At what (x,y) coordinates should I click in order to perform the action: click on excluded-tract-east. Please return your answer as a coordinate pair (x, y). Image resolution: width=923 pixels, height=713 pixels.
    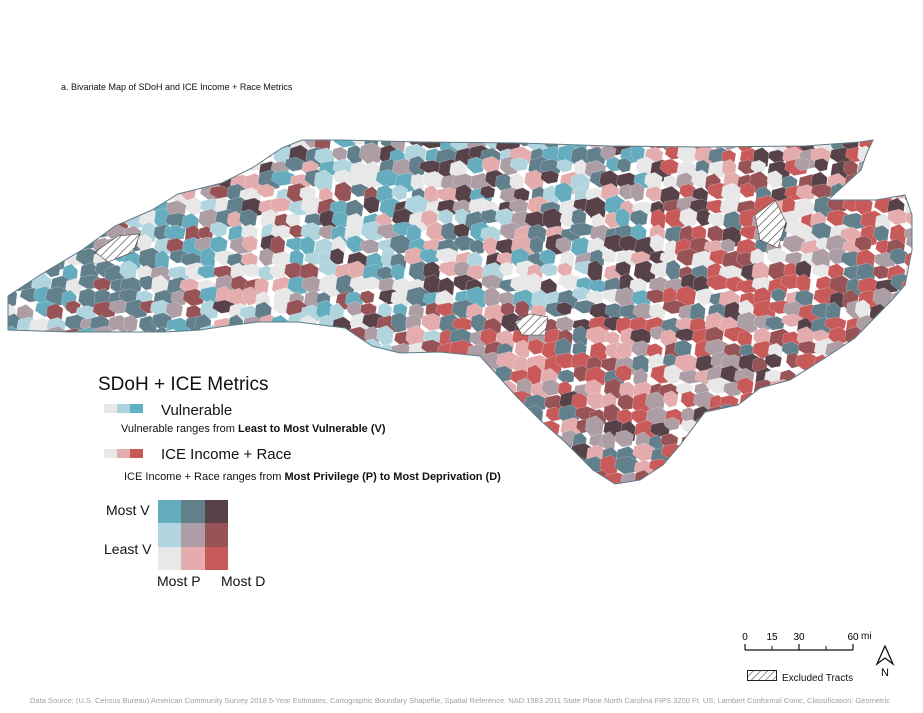
    Looking at the image, I should click on (770, 224).